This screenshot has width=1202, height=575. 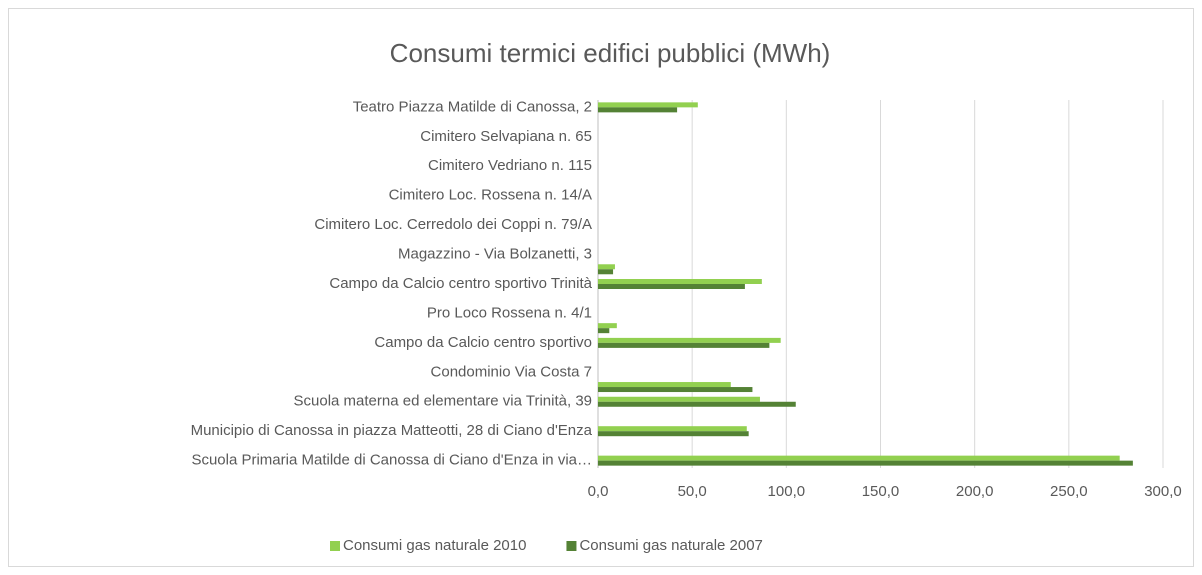 What do you see at coordinates (509, 312) in the screenshot?
I see `y-tick-label: Pro Loco Rossena n. 4/1` at bounding box center [509, 312].